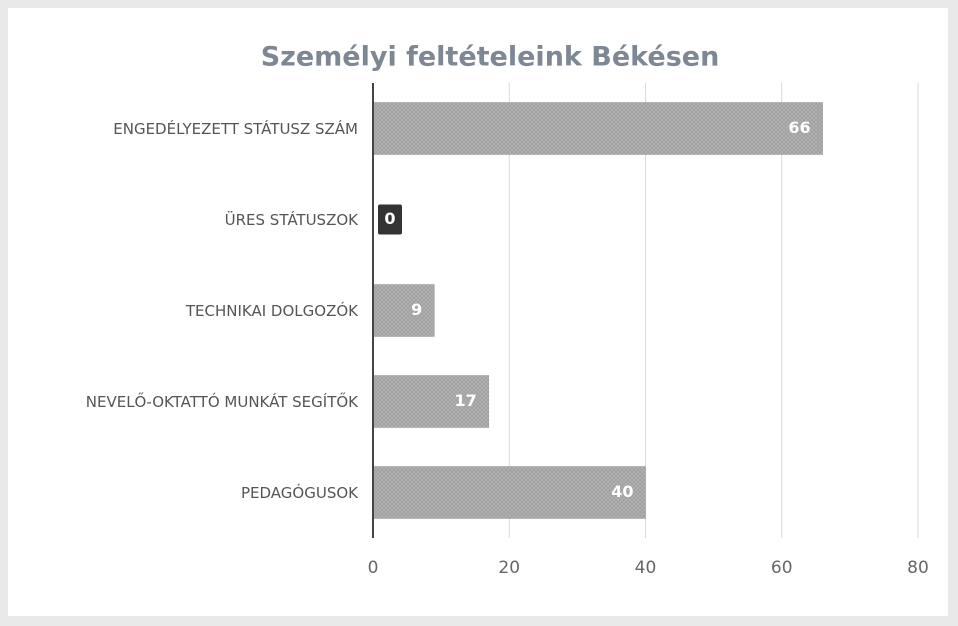 The width and height of the screenshot is (958, 626). I want to click on x-tick-label: 80, so click(918, 568).